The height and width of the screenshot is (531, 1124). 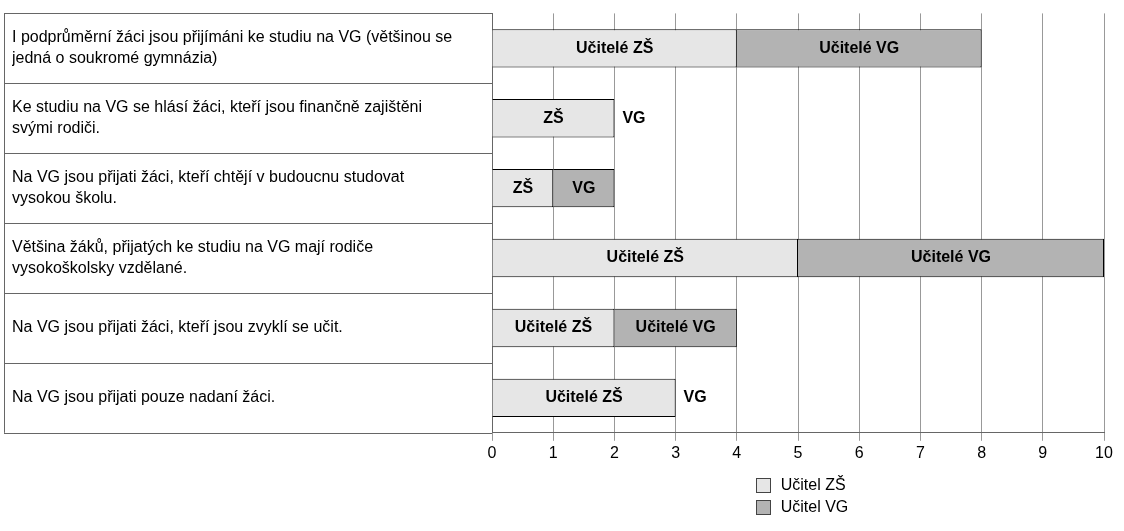 What do you see at coordinates (144, 397) in the screenshot?
I see `y-tick-label: Na VG jsou přijati pouze nadaní žáci.` at bounding box center [144, 397].